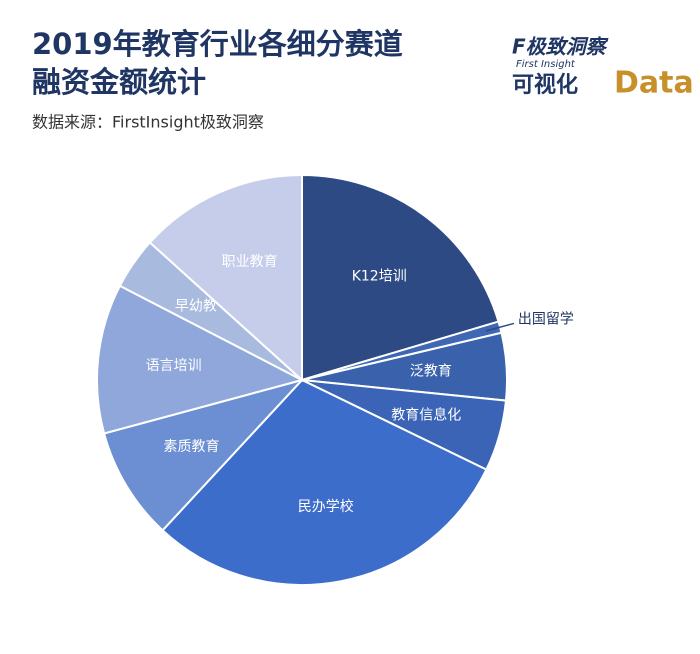 This screenshot has width=700, height=654. Describe the element at coordinates (545, 85) in the screenshot. I see `logo-tag: 可视化` at that location.